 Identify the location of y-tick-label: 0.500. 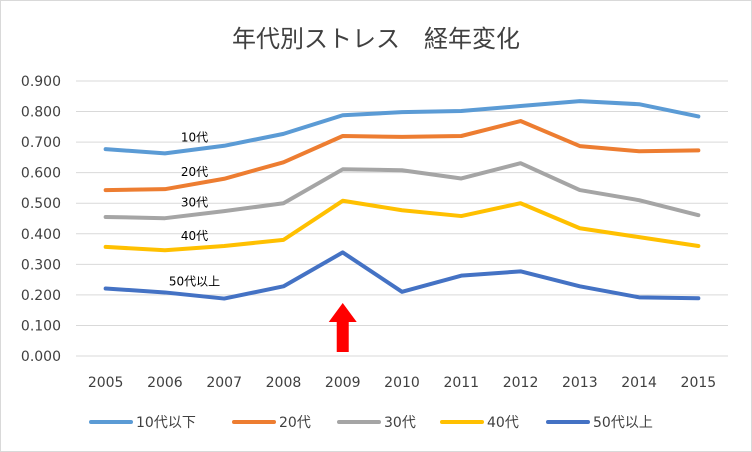
(41, 204).